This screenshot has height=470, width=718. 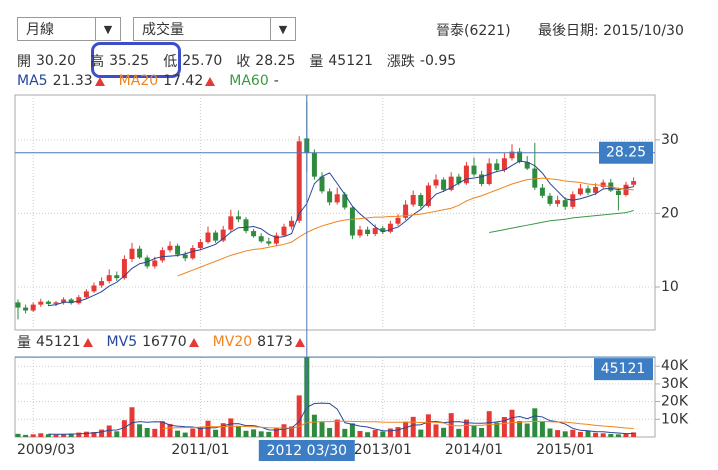 What do you see at coordinates (675, 402) in the screenshot?
I see `y-tick-label: 20K` at bounding box center [675, 402].